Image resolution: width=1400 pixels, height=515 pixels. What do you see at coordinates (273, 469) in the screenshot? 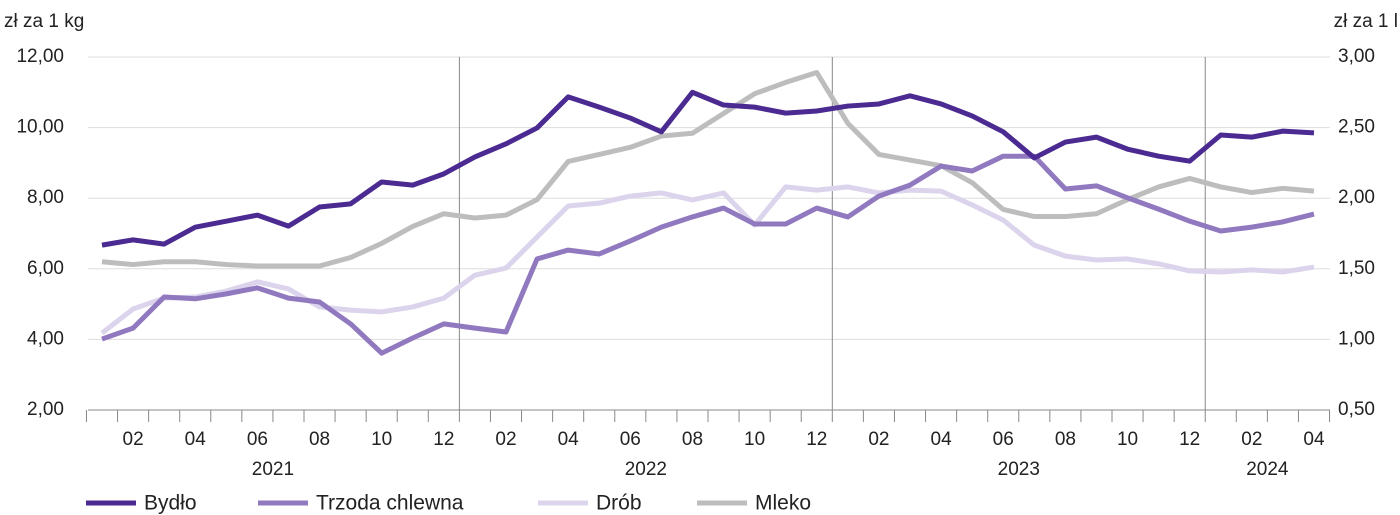
I see `year-label: 2021` at bounding box center [273, 469].